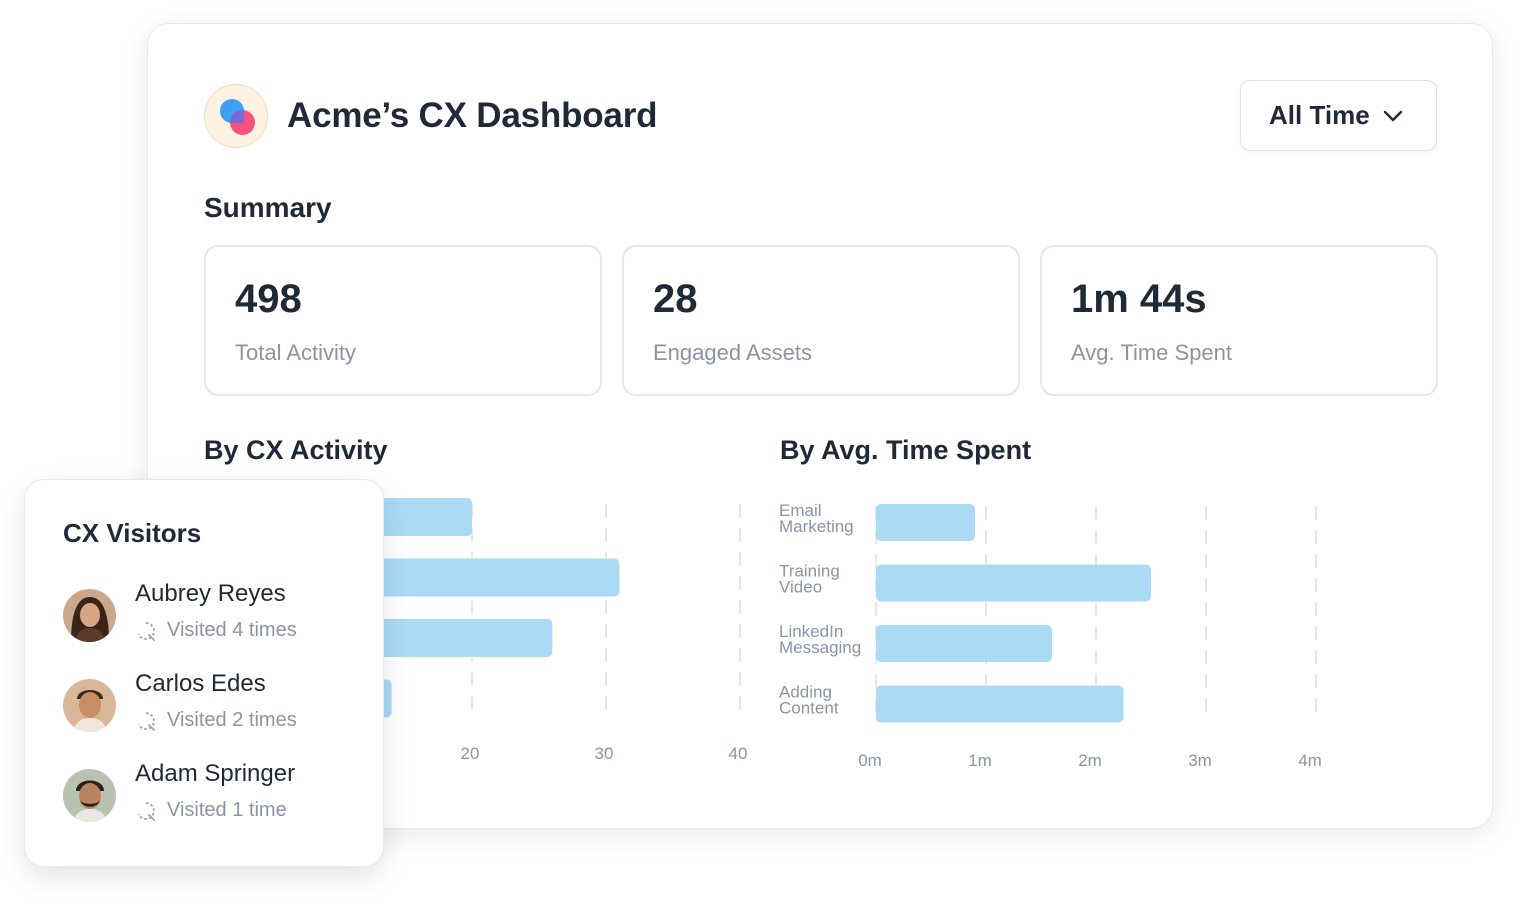 This screenshot has height=914, width=1528. What do you see at coordinates (816, 518) in the screenshot?
I see `category-label: Email Marketing` at bounding box center [816, 518].